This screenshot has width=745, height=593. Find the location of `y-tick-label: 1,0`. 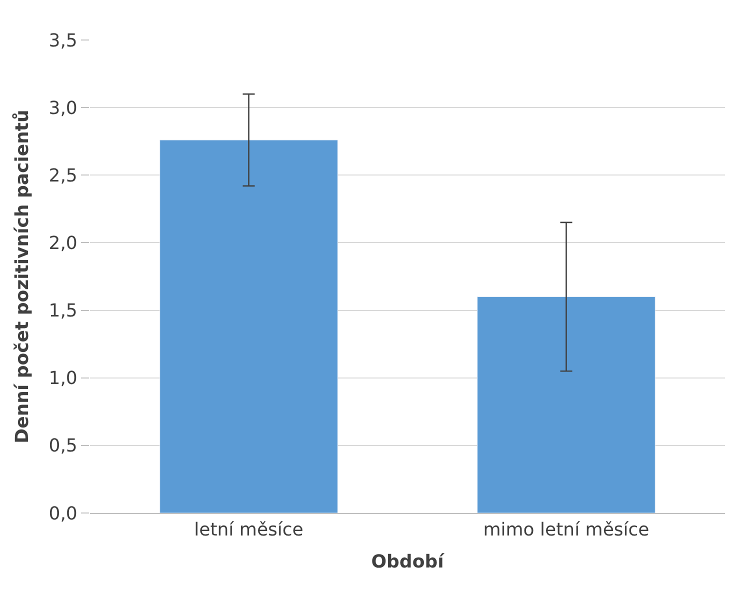

y-tick-label: 1,0 is located at coordinates (63, 379).